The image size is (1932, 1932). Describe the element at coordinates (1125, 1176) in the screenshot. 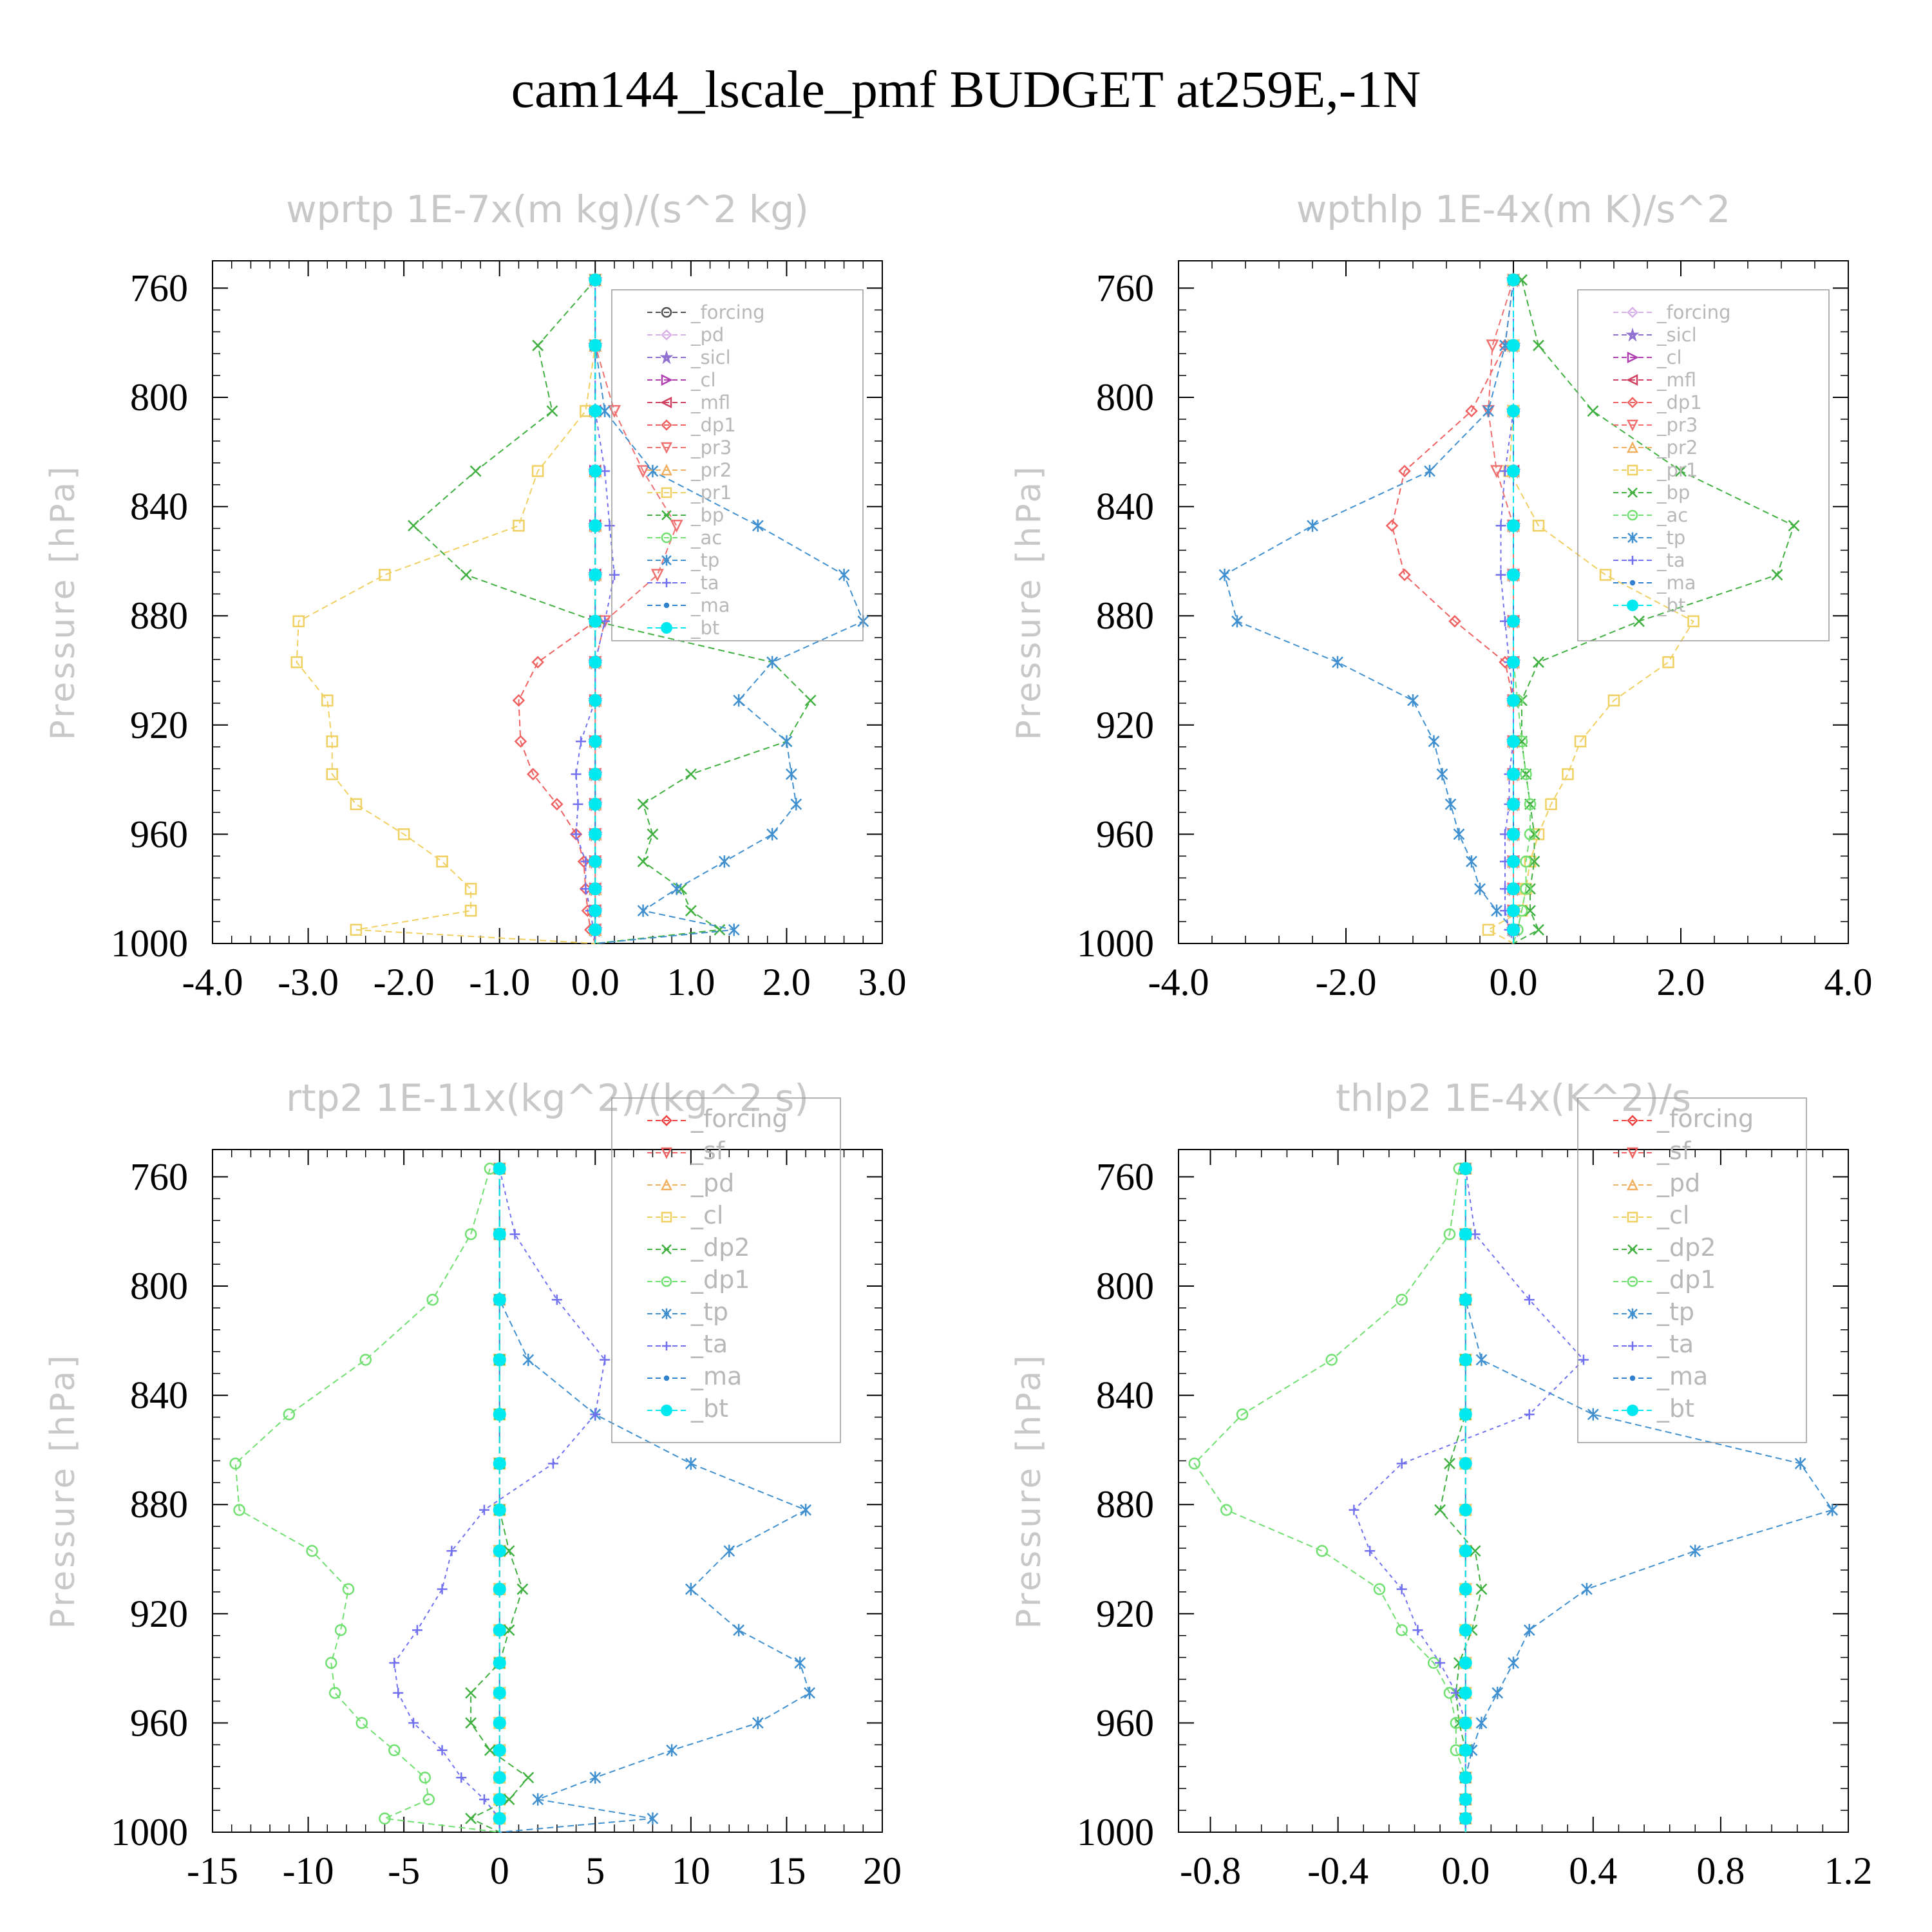

I see `y-tick-label: 760` at that location.